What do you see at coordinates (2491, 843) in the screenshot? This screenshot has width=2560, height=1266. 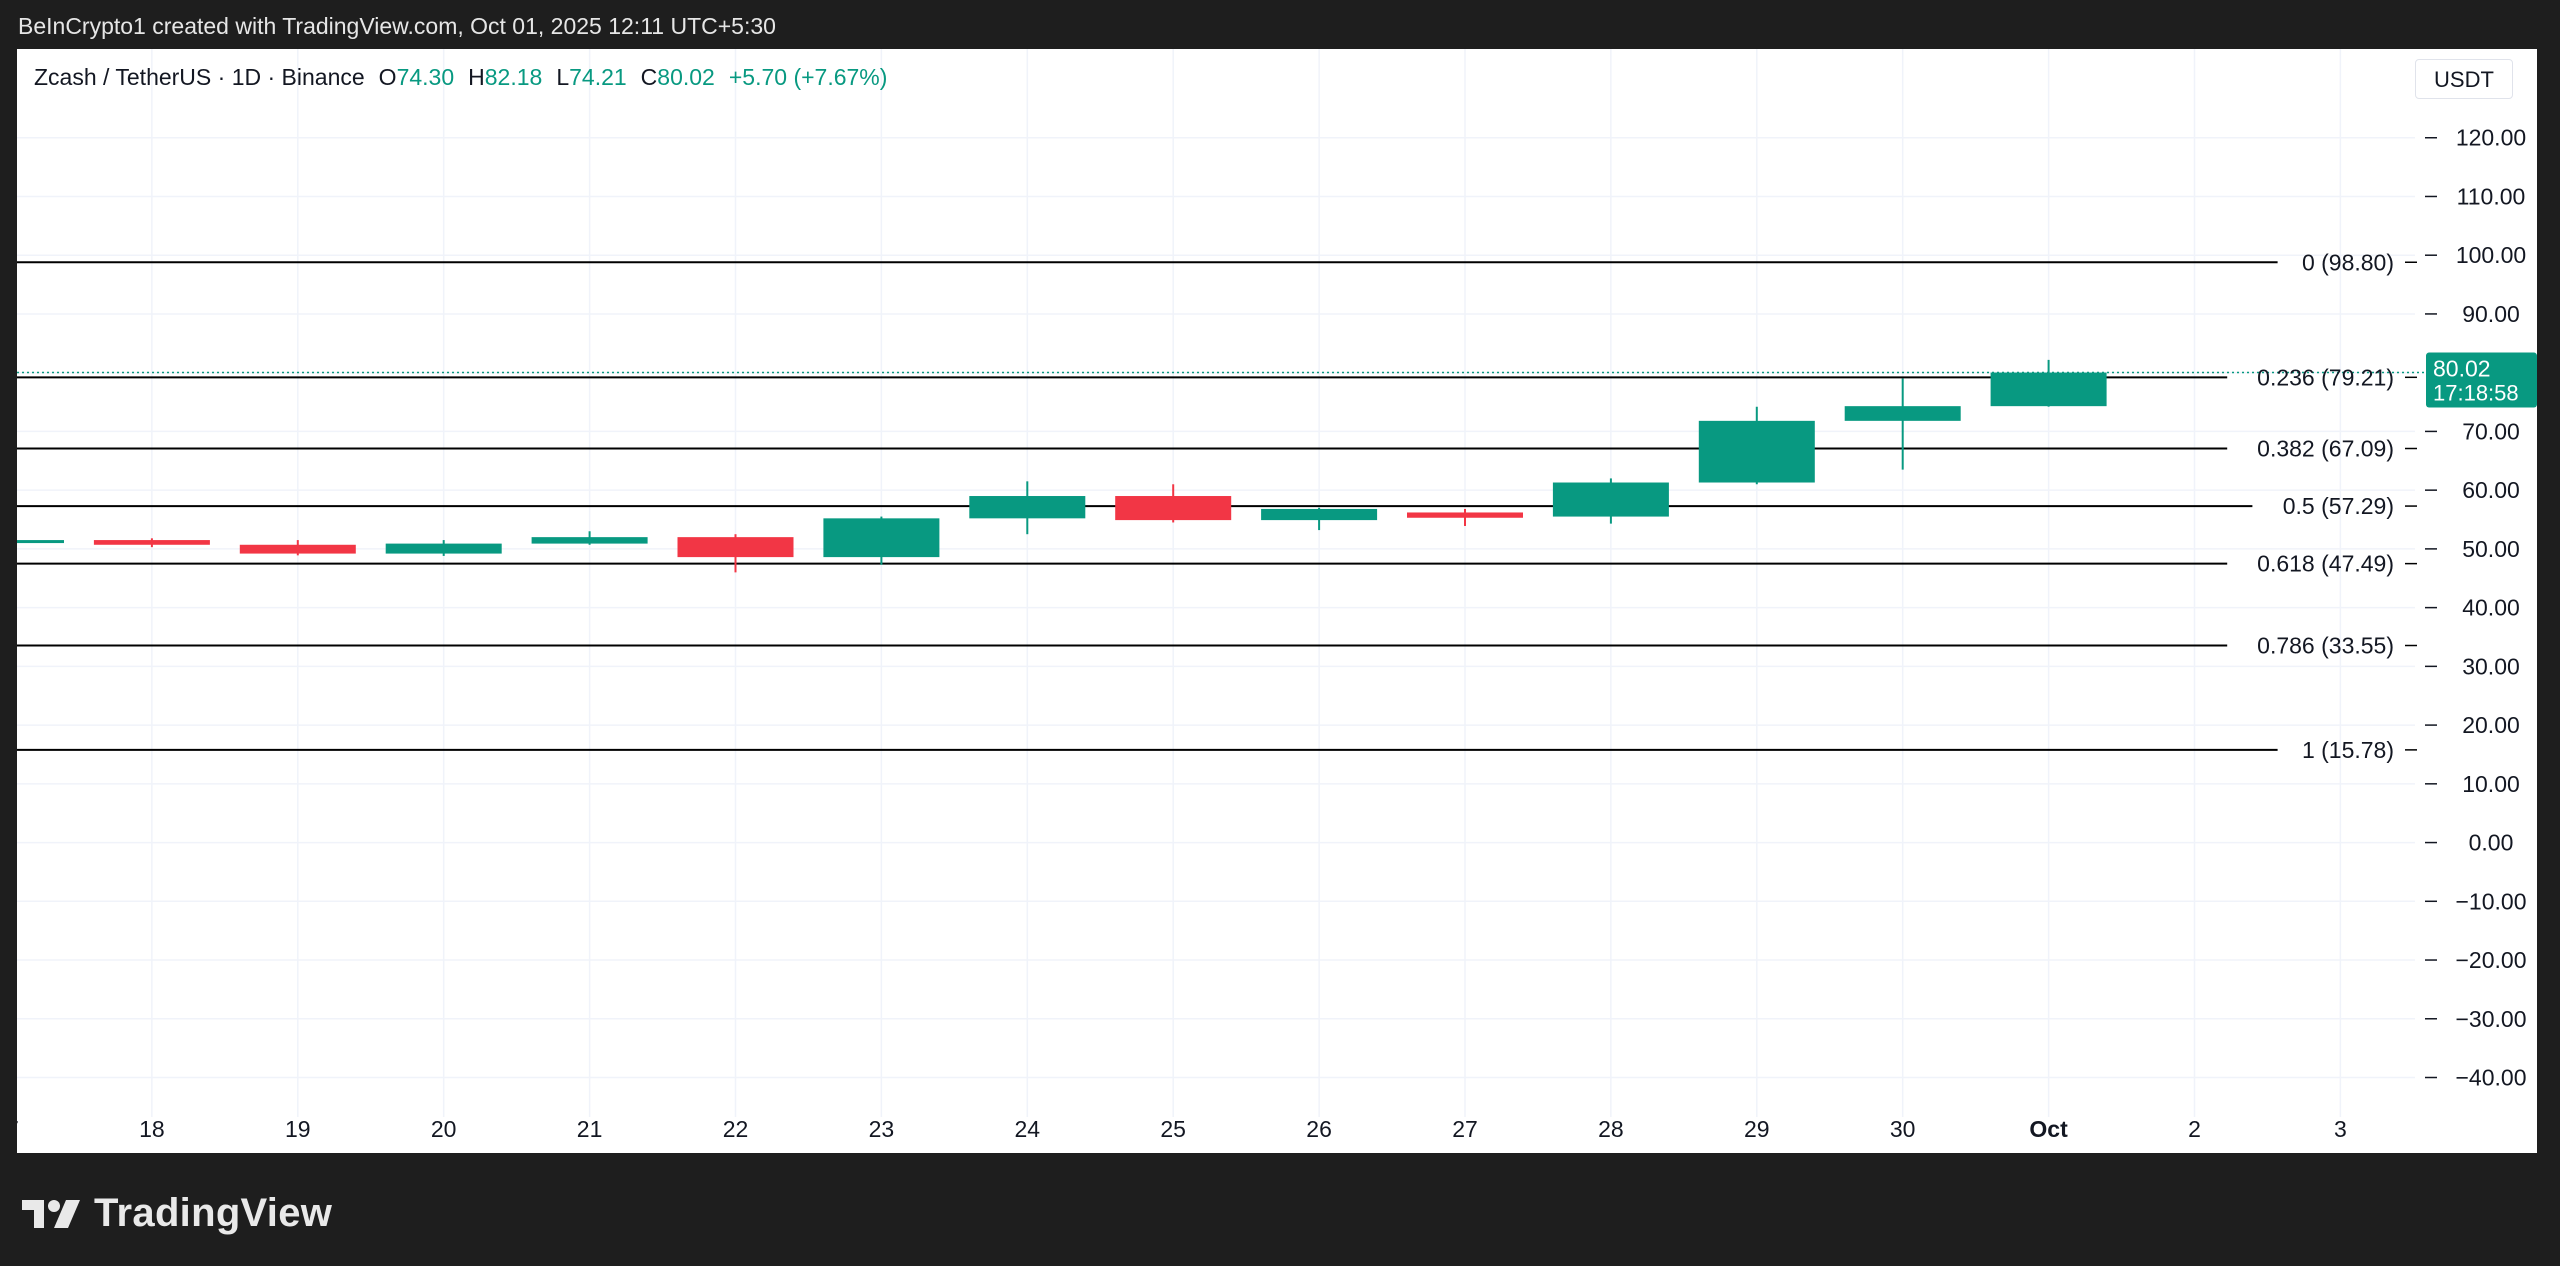 I see `y-tick-label: 0.00` at bounding box center [2491, 843].